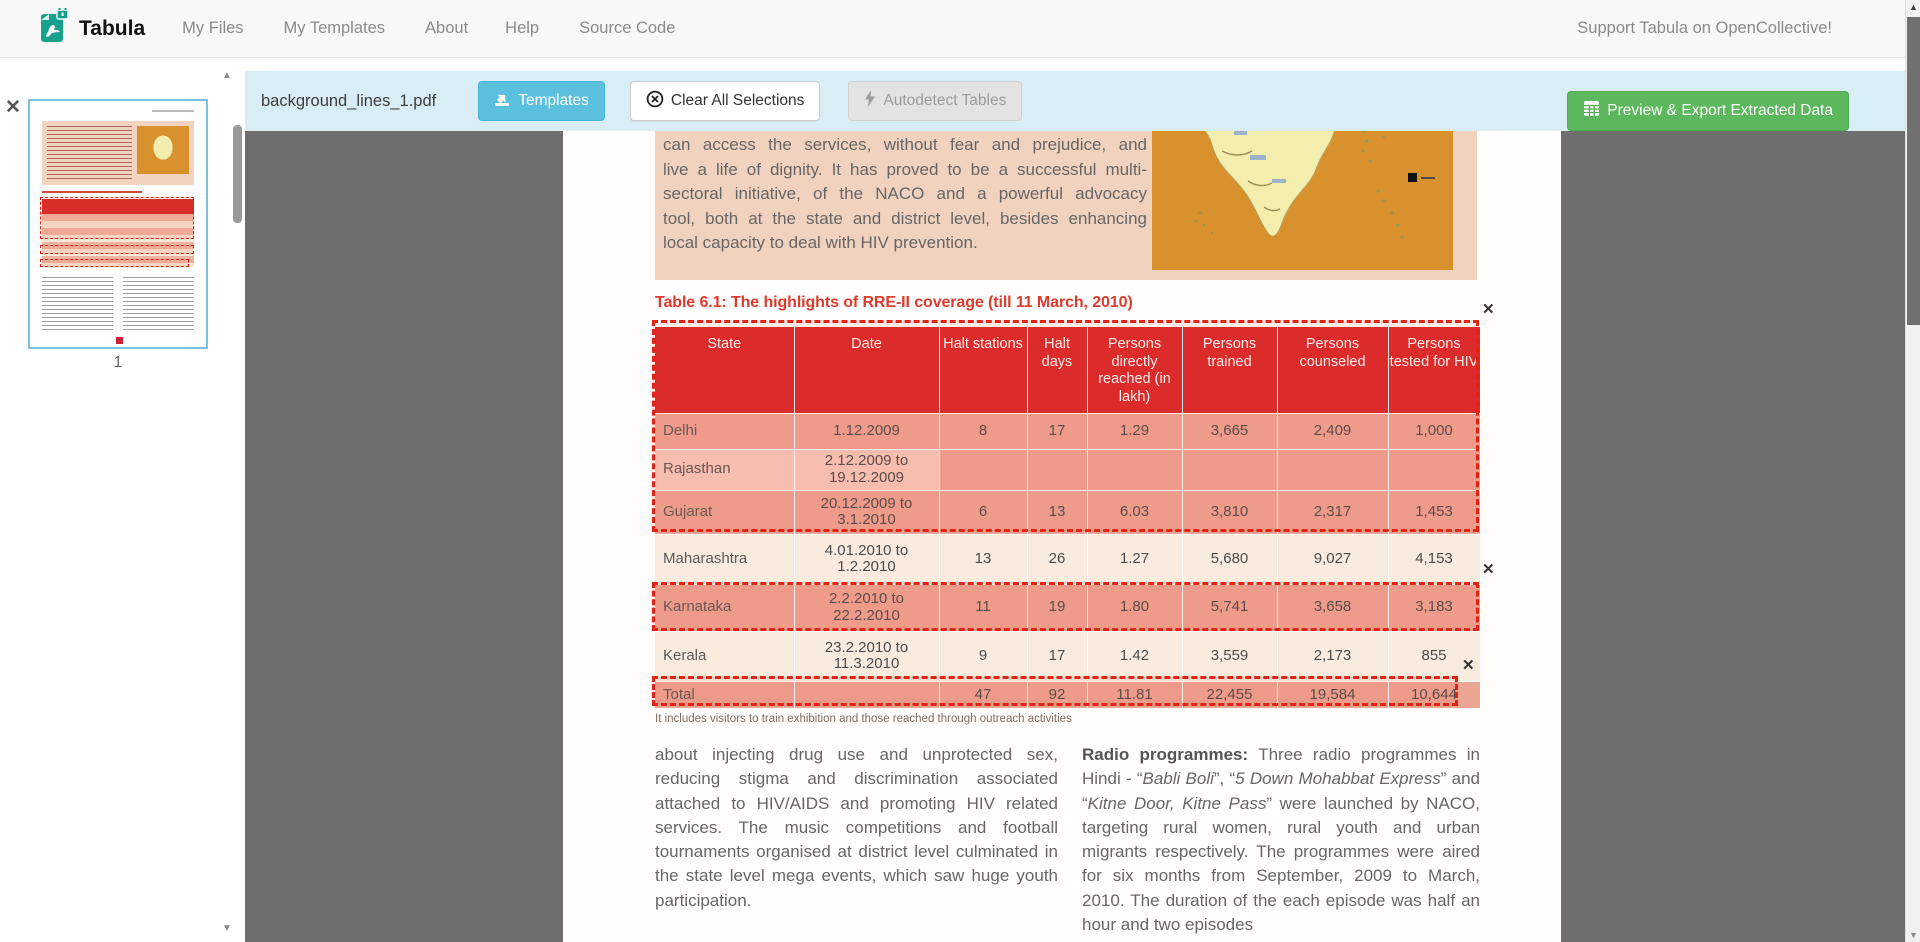  I want to click on page-thumbnail, so click(118, 224).